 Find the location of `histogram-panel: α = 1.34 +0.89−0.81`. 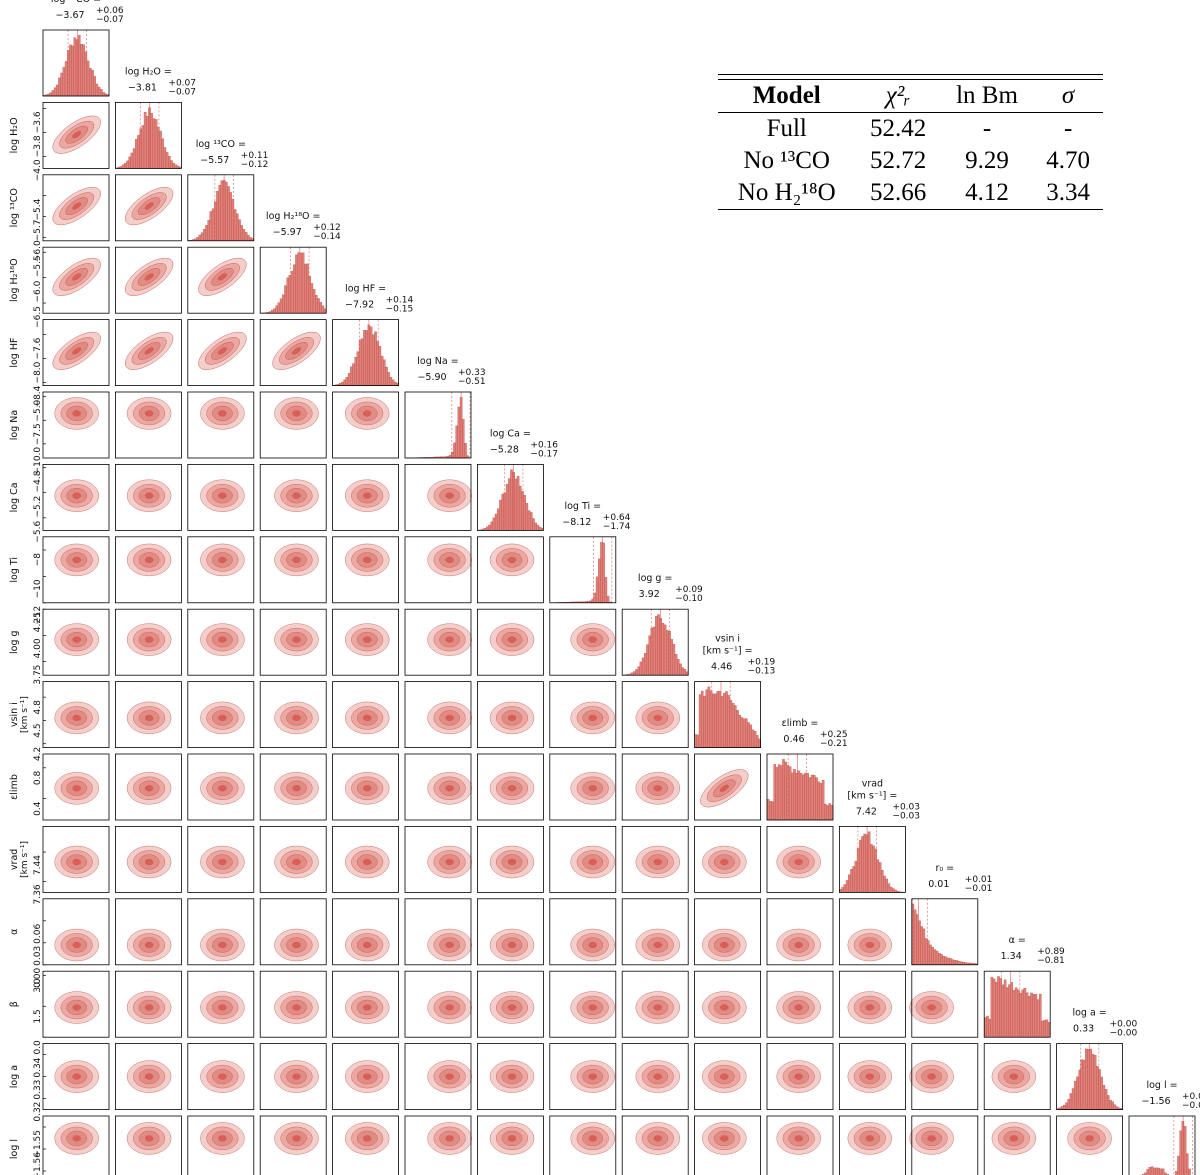

histogram-panel: α = 1.34 +0.89−0.81 is located at coordinates (1024, 986).